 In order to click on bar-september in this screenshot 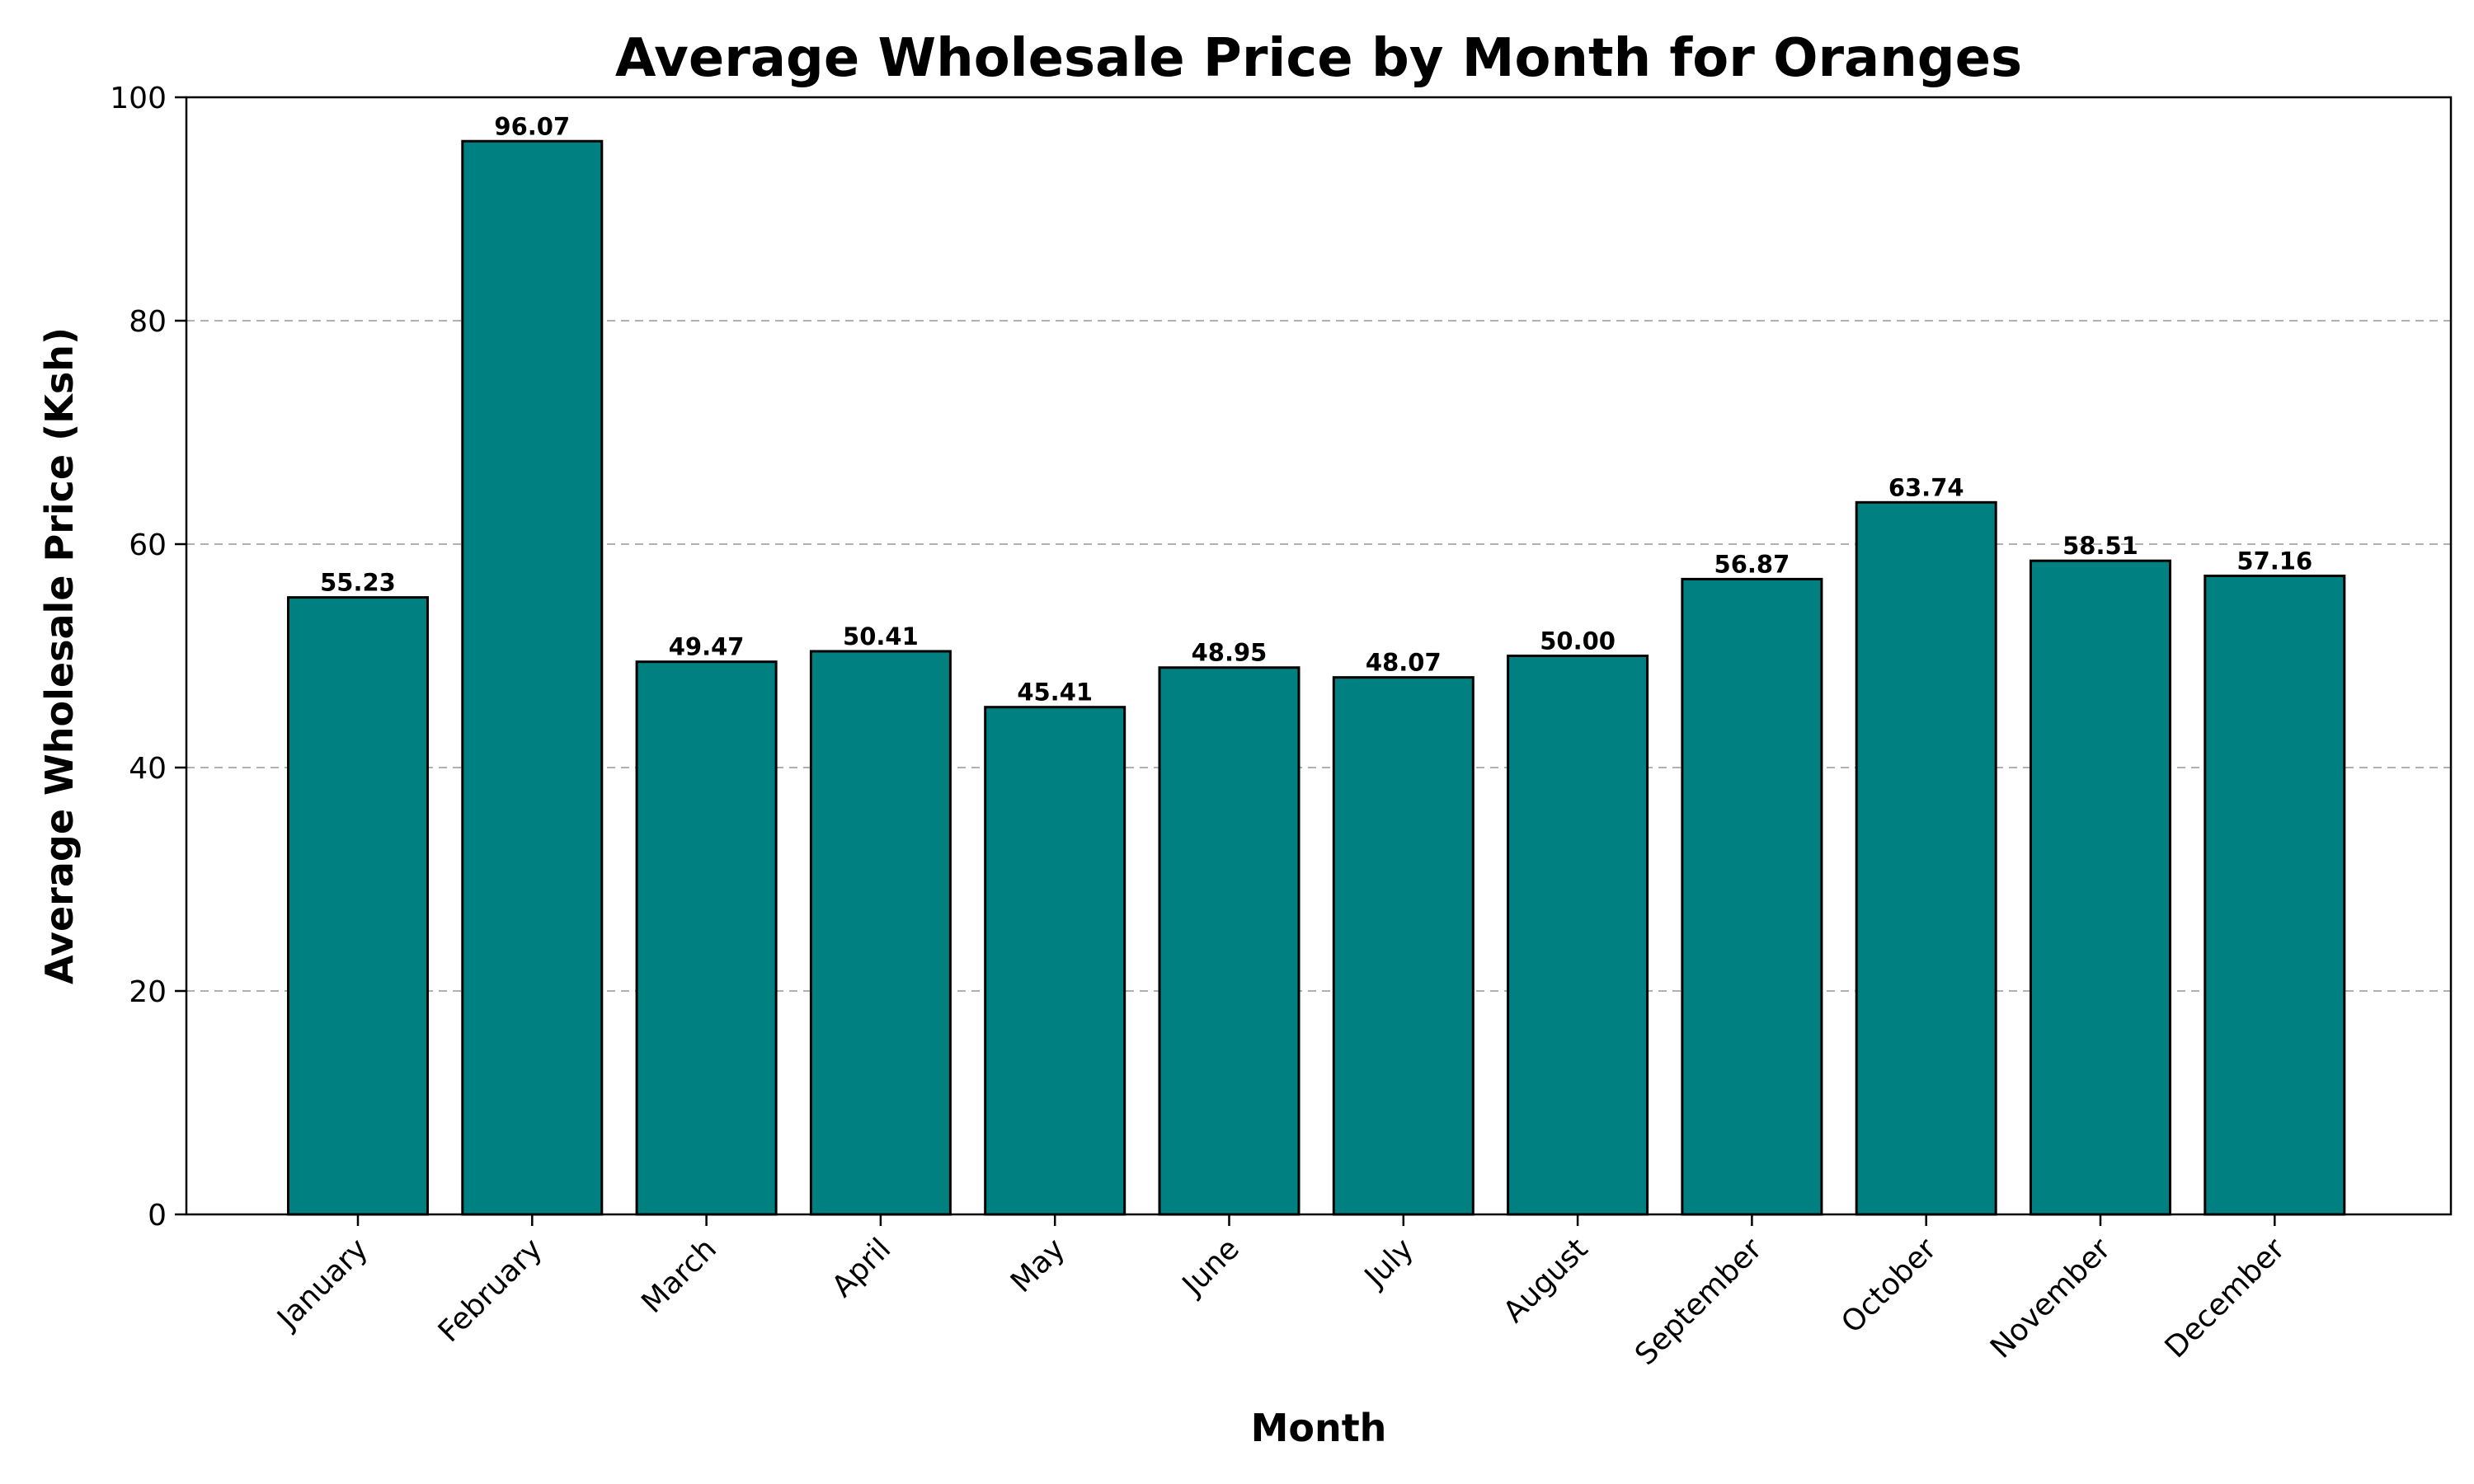, I will do `click(1752, 896)`.